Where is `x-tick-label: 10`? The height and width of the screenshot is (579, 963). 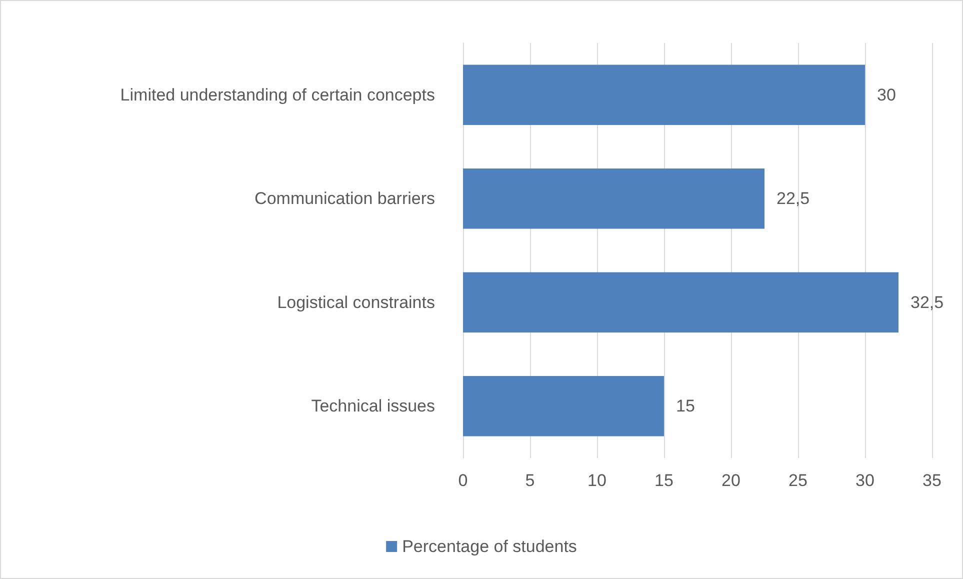 x-tick-label: 10 is located at coordinates (597, 480).